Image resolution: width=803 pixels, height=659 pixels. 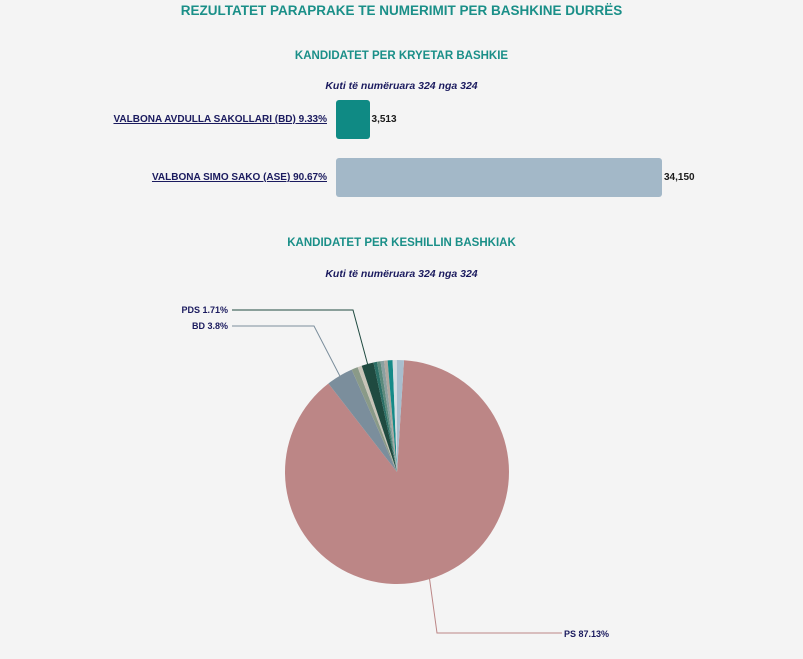 I want to click on mayor-boxes-counted: Kuti të numëruara 324 nga 324, so click(x=401, y=86).